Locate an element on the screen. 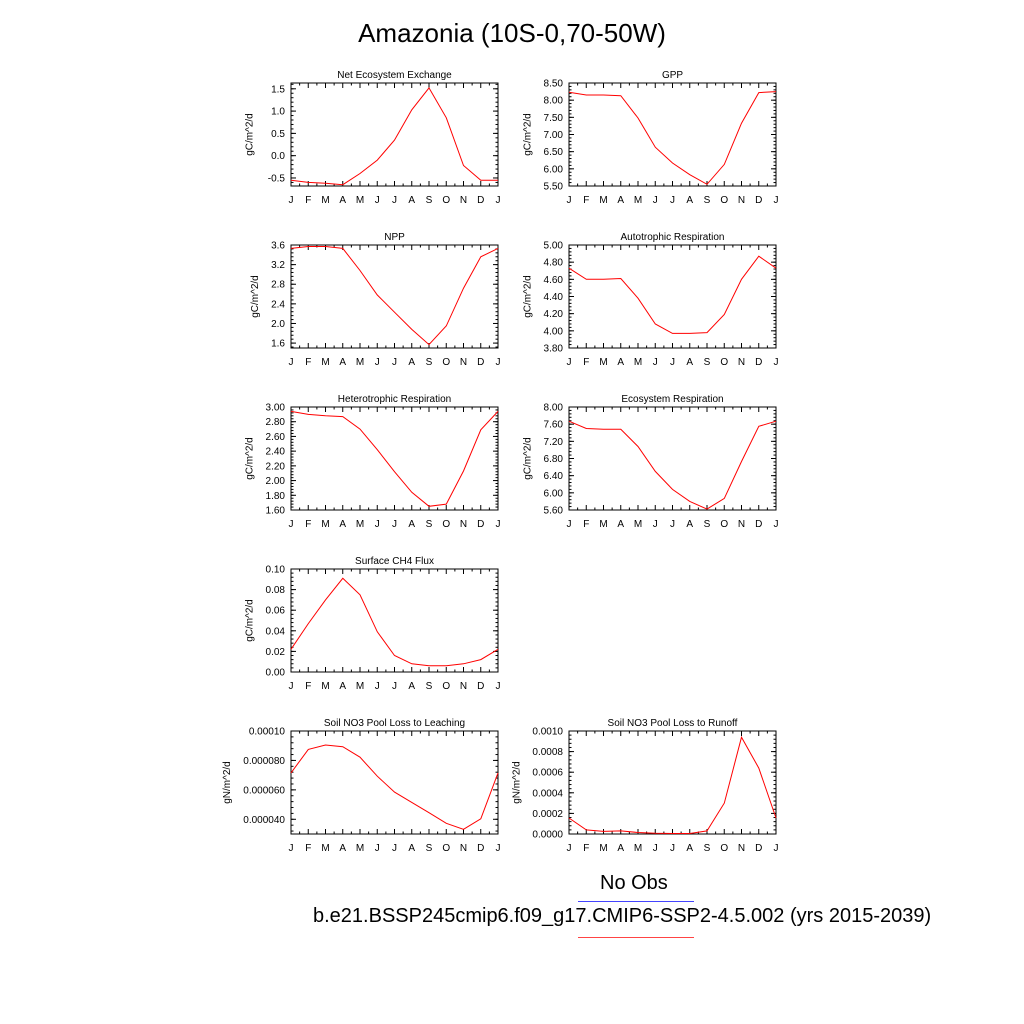 The height and width of the screenshot is (1024, 1024). y-tick-label: 3.2 is located at coordinates (278, 265).